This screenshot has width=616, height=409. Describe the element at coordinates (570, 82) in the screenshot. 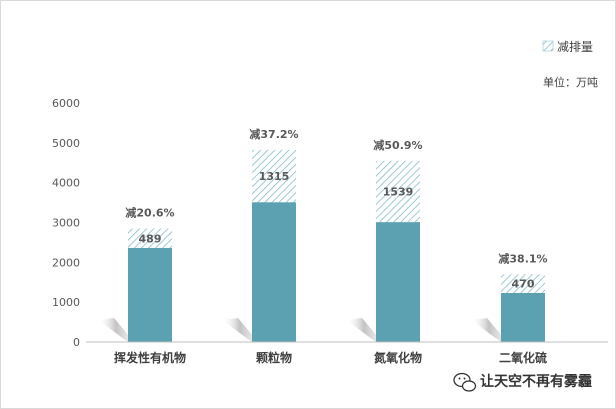

I see `unit-label: 单位：万吨` at that location.